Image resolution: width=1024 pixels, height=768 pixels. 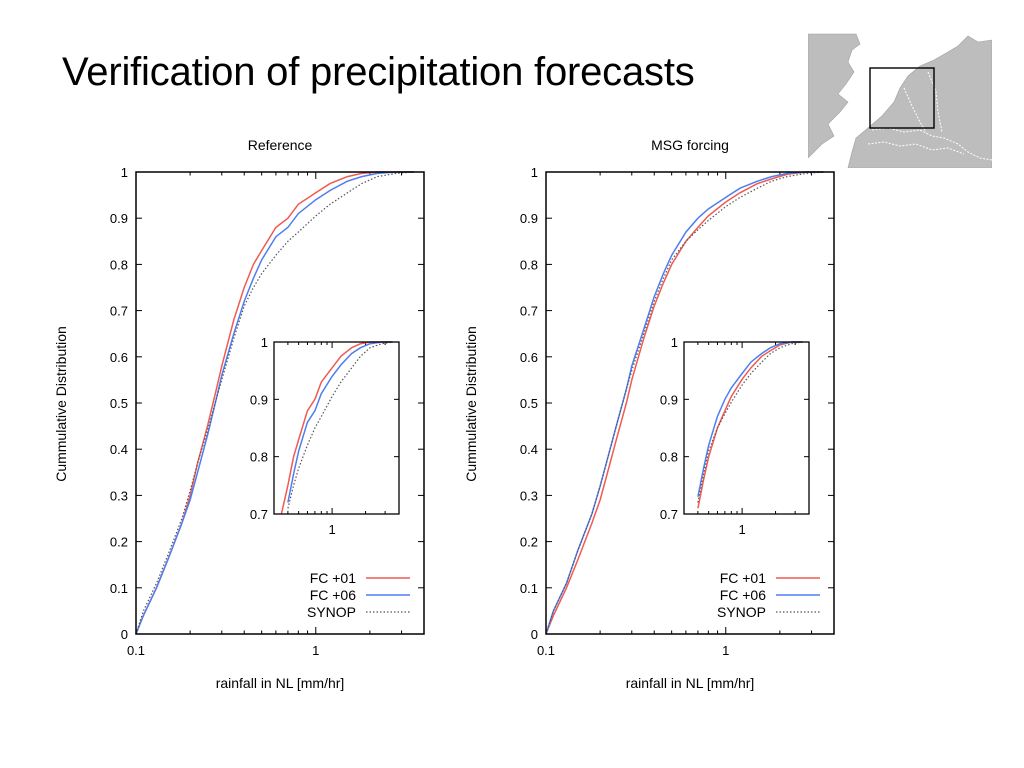 I want to click on map-land-uk, so click(x=834, y=96).